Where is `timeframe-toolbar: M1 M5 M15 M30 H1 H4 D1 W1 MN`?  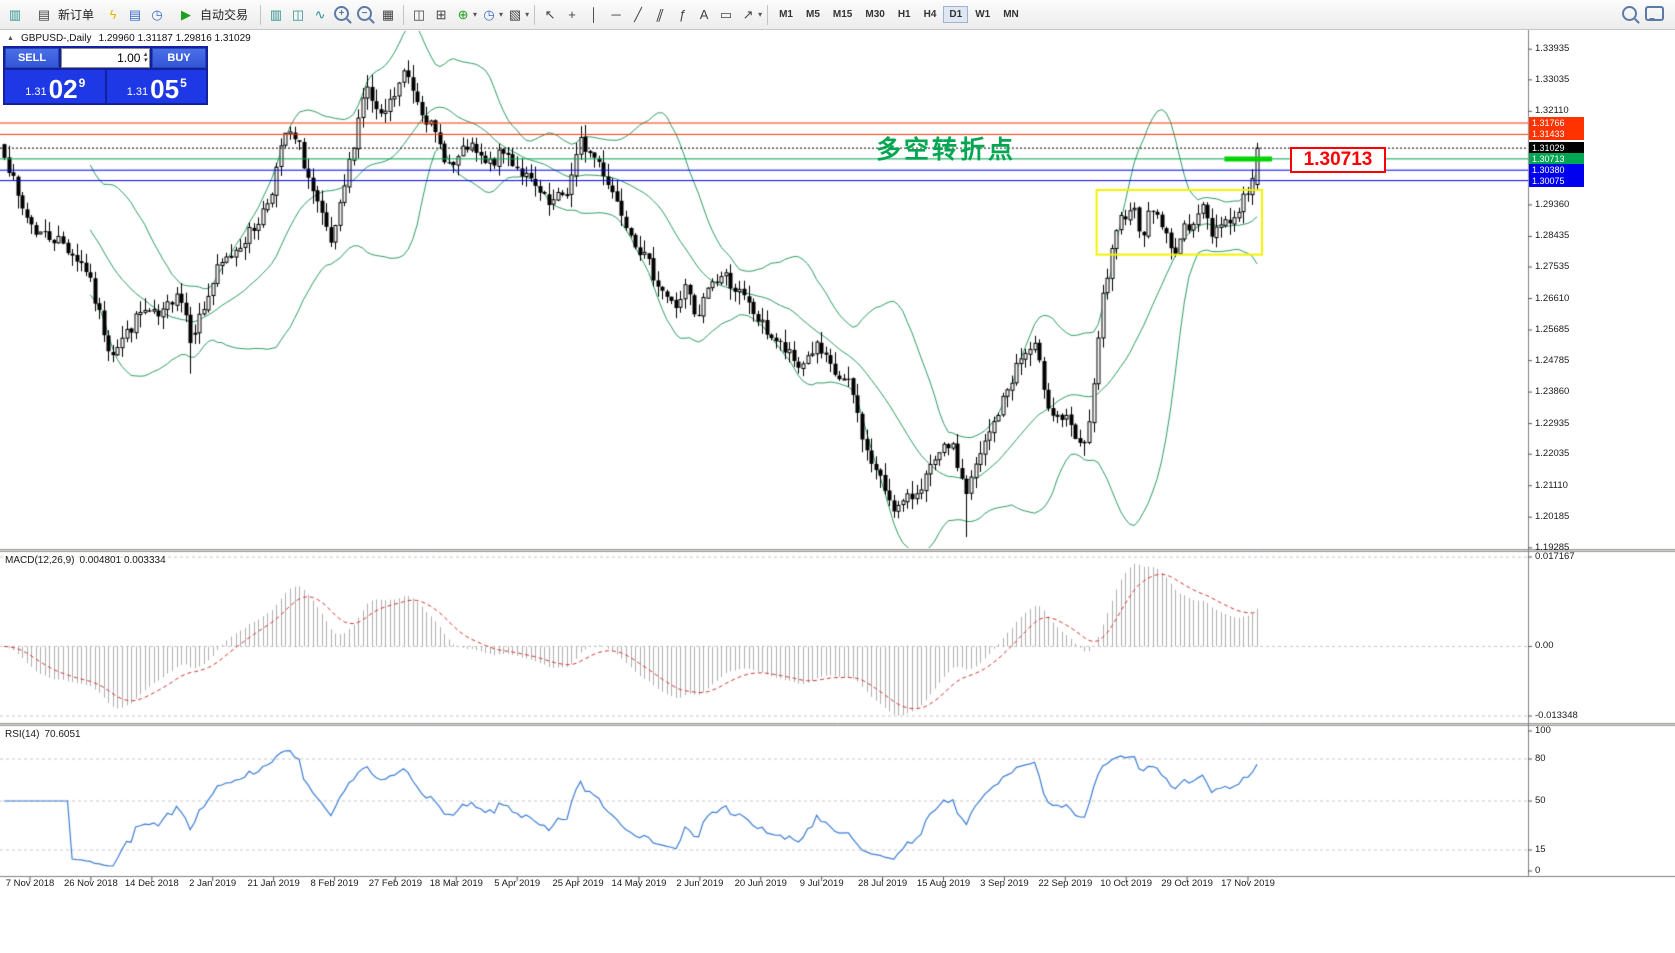
timeframe-toolbar: M1 M5 M15 M30 H1 H4 D1 W1 MN is located at coordinates (899, 14).